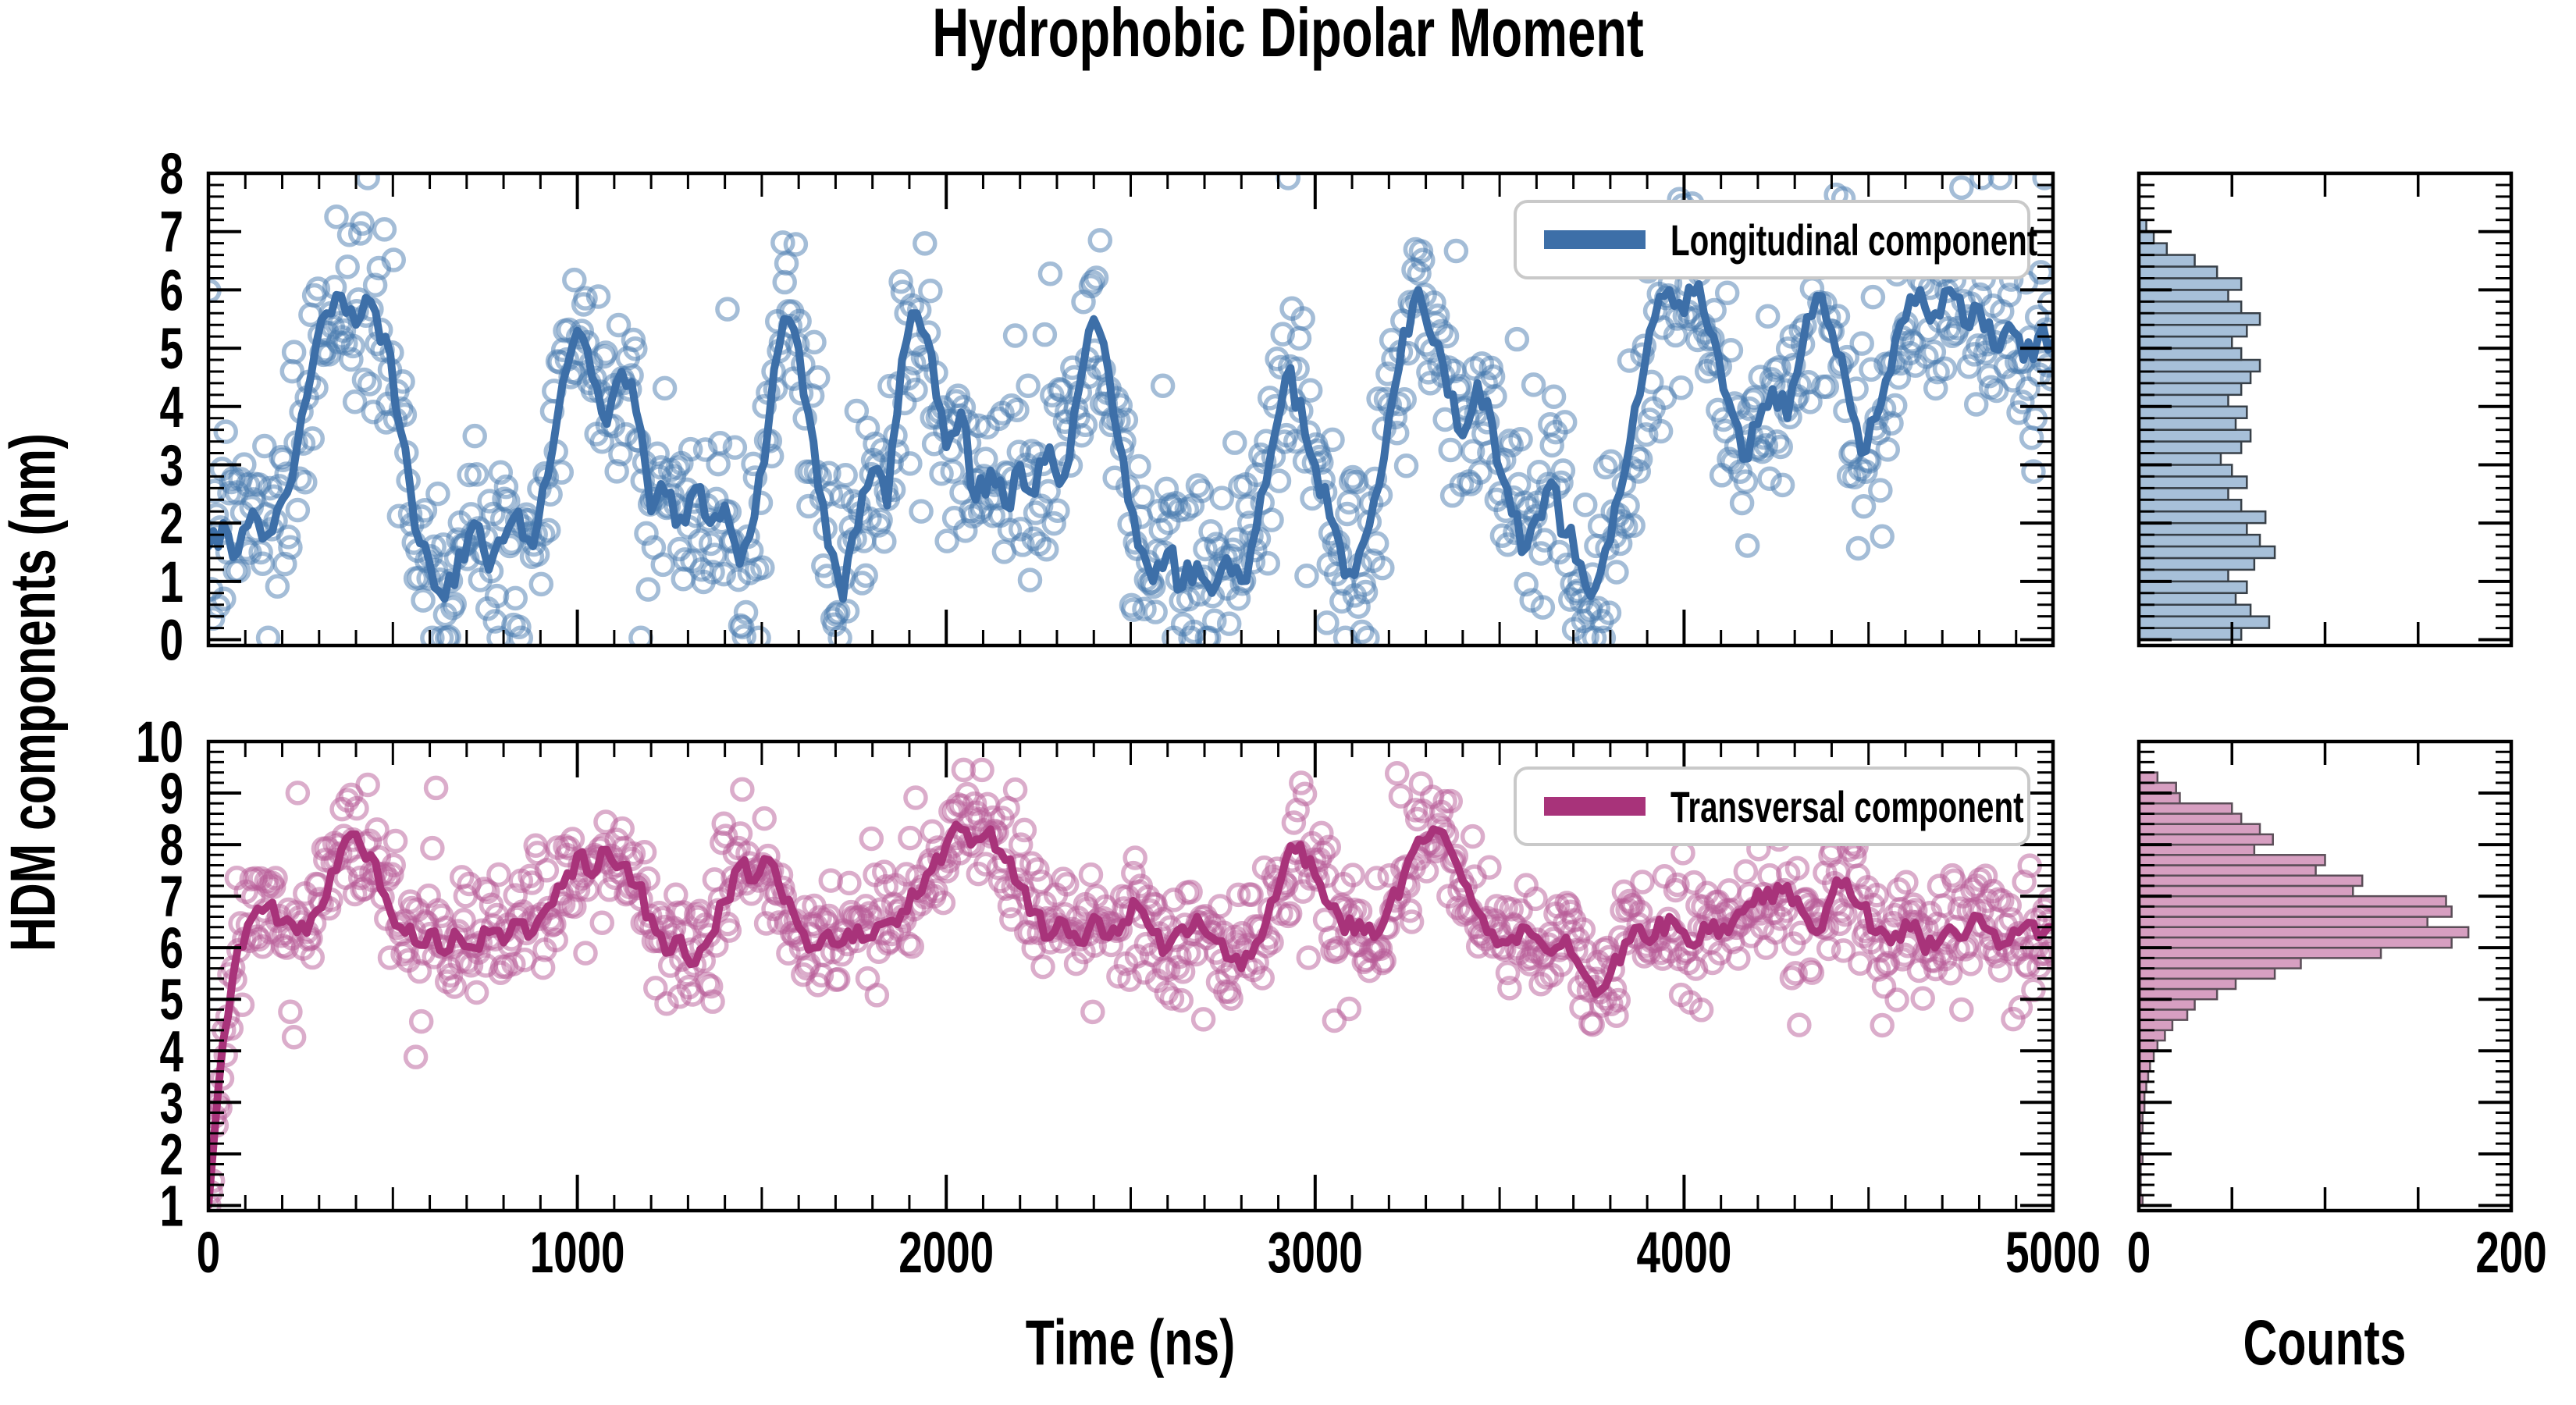 This screenshot has height=1405, width=2576. I want to click on tick-label: 9, so click(171, 793).